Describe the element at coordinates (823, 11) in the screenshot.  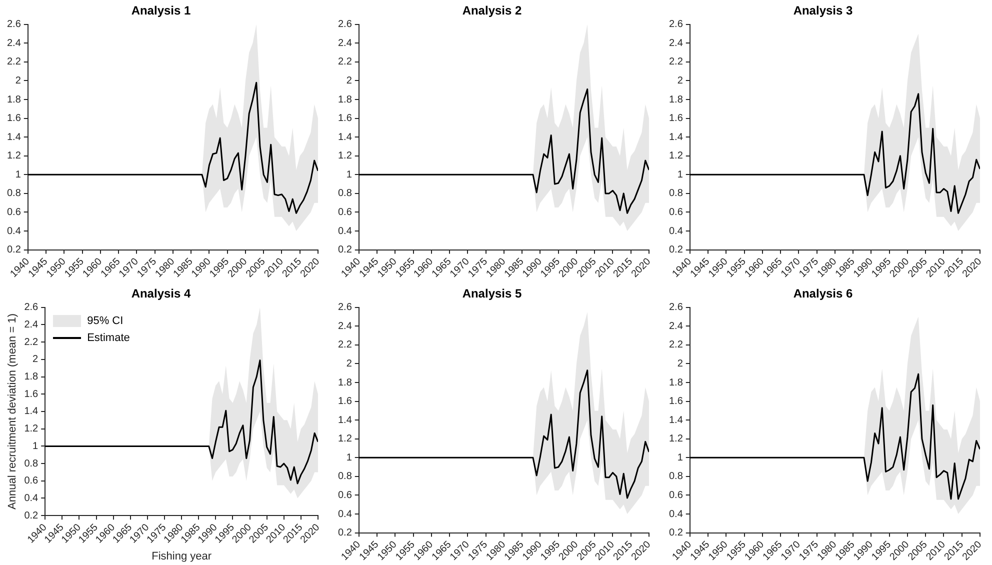
I see `chart-title: Analysis 3` at that location.